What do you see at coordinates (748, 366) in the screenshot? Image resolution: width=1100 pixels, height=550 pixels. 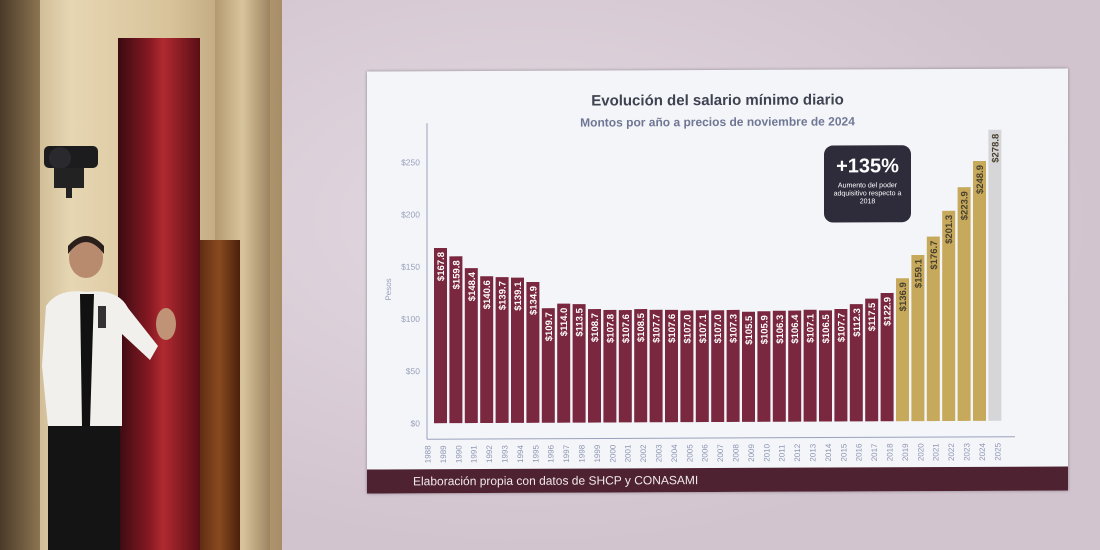 I see `bar-2009` at bounding box center [748, 366].